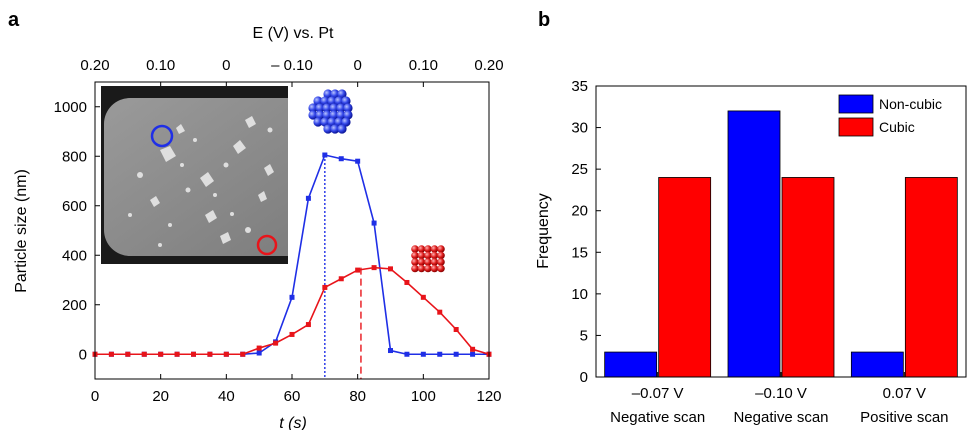 The width and height of the screenshot is (969, 430). What do you see at coordinates (194, 175) in the screenshot?
I see `microscope-image-icon` at bounding box center [194, 175].